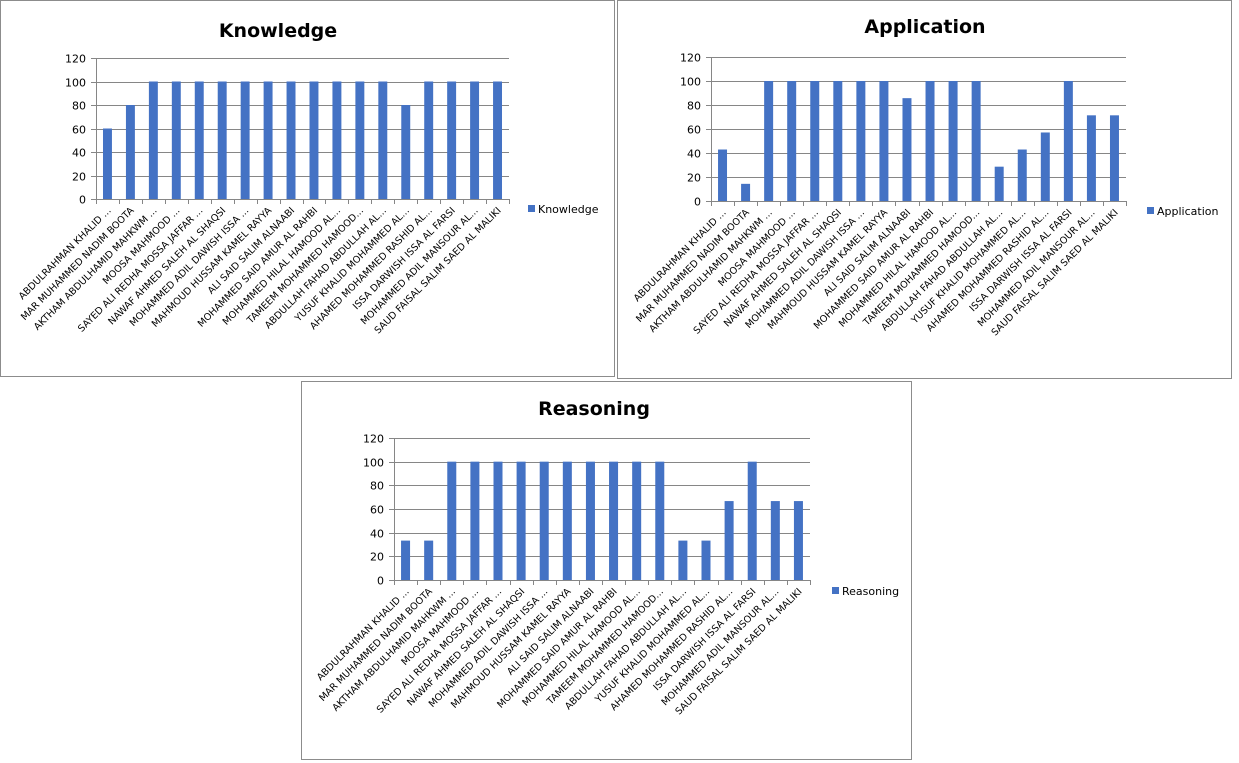 This screenshot has height=763, width=1239. I want to click on legend-label: Reasoning, so click(870, 591).